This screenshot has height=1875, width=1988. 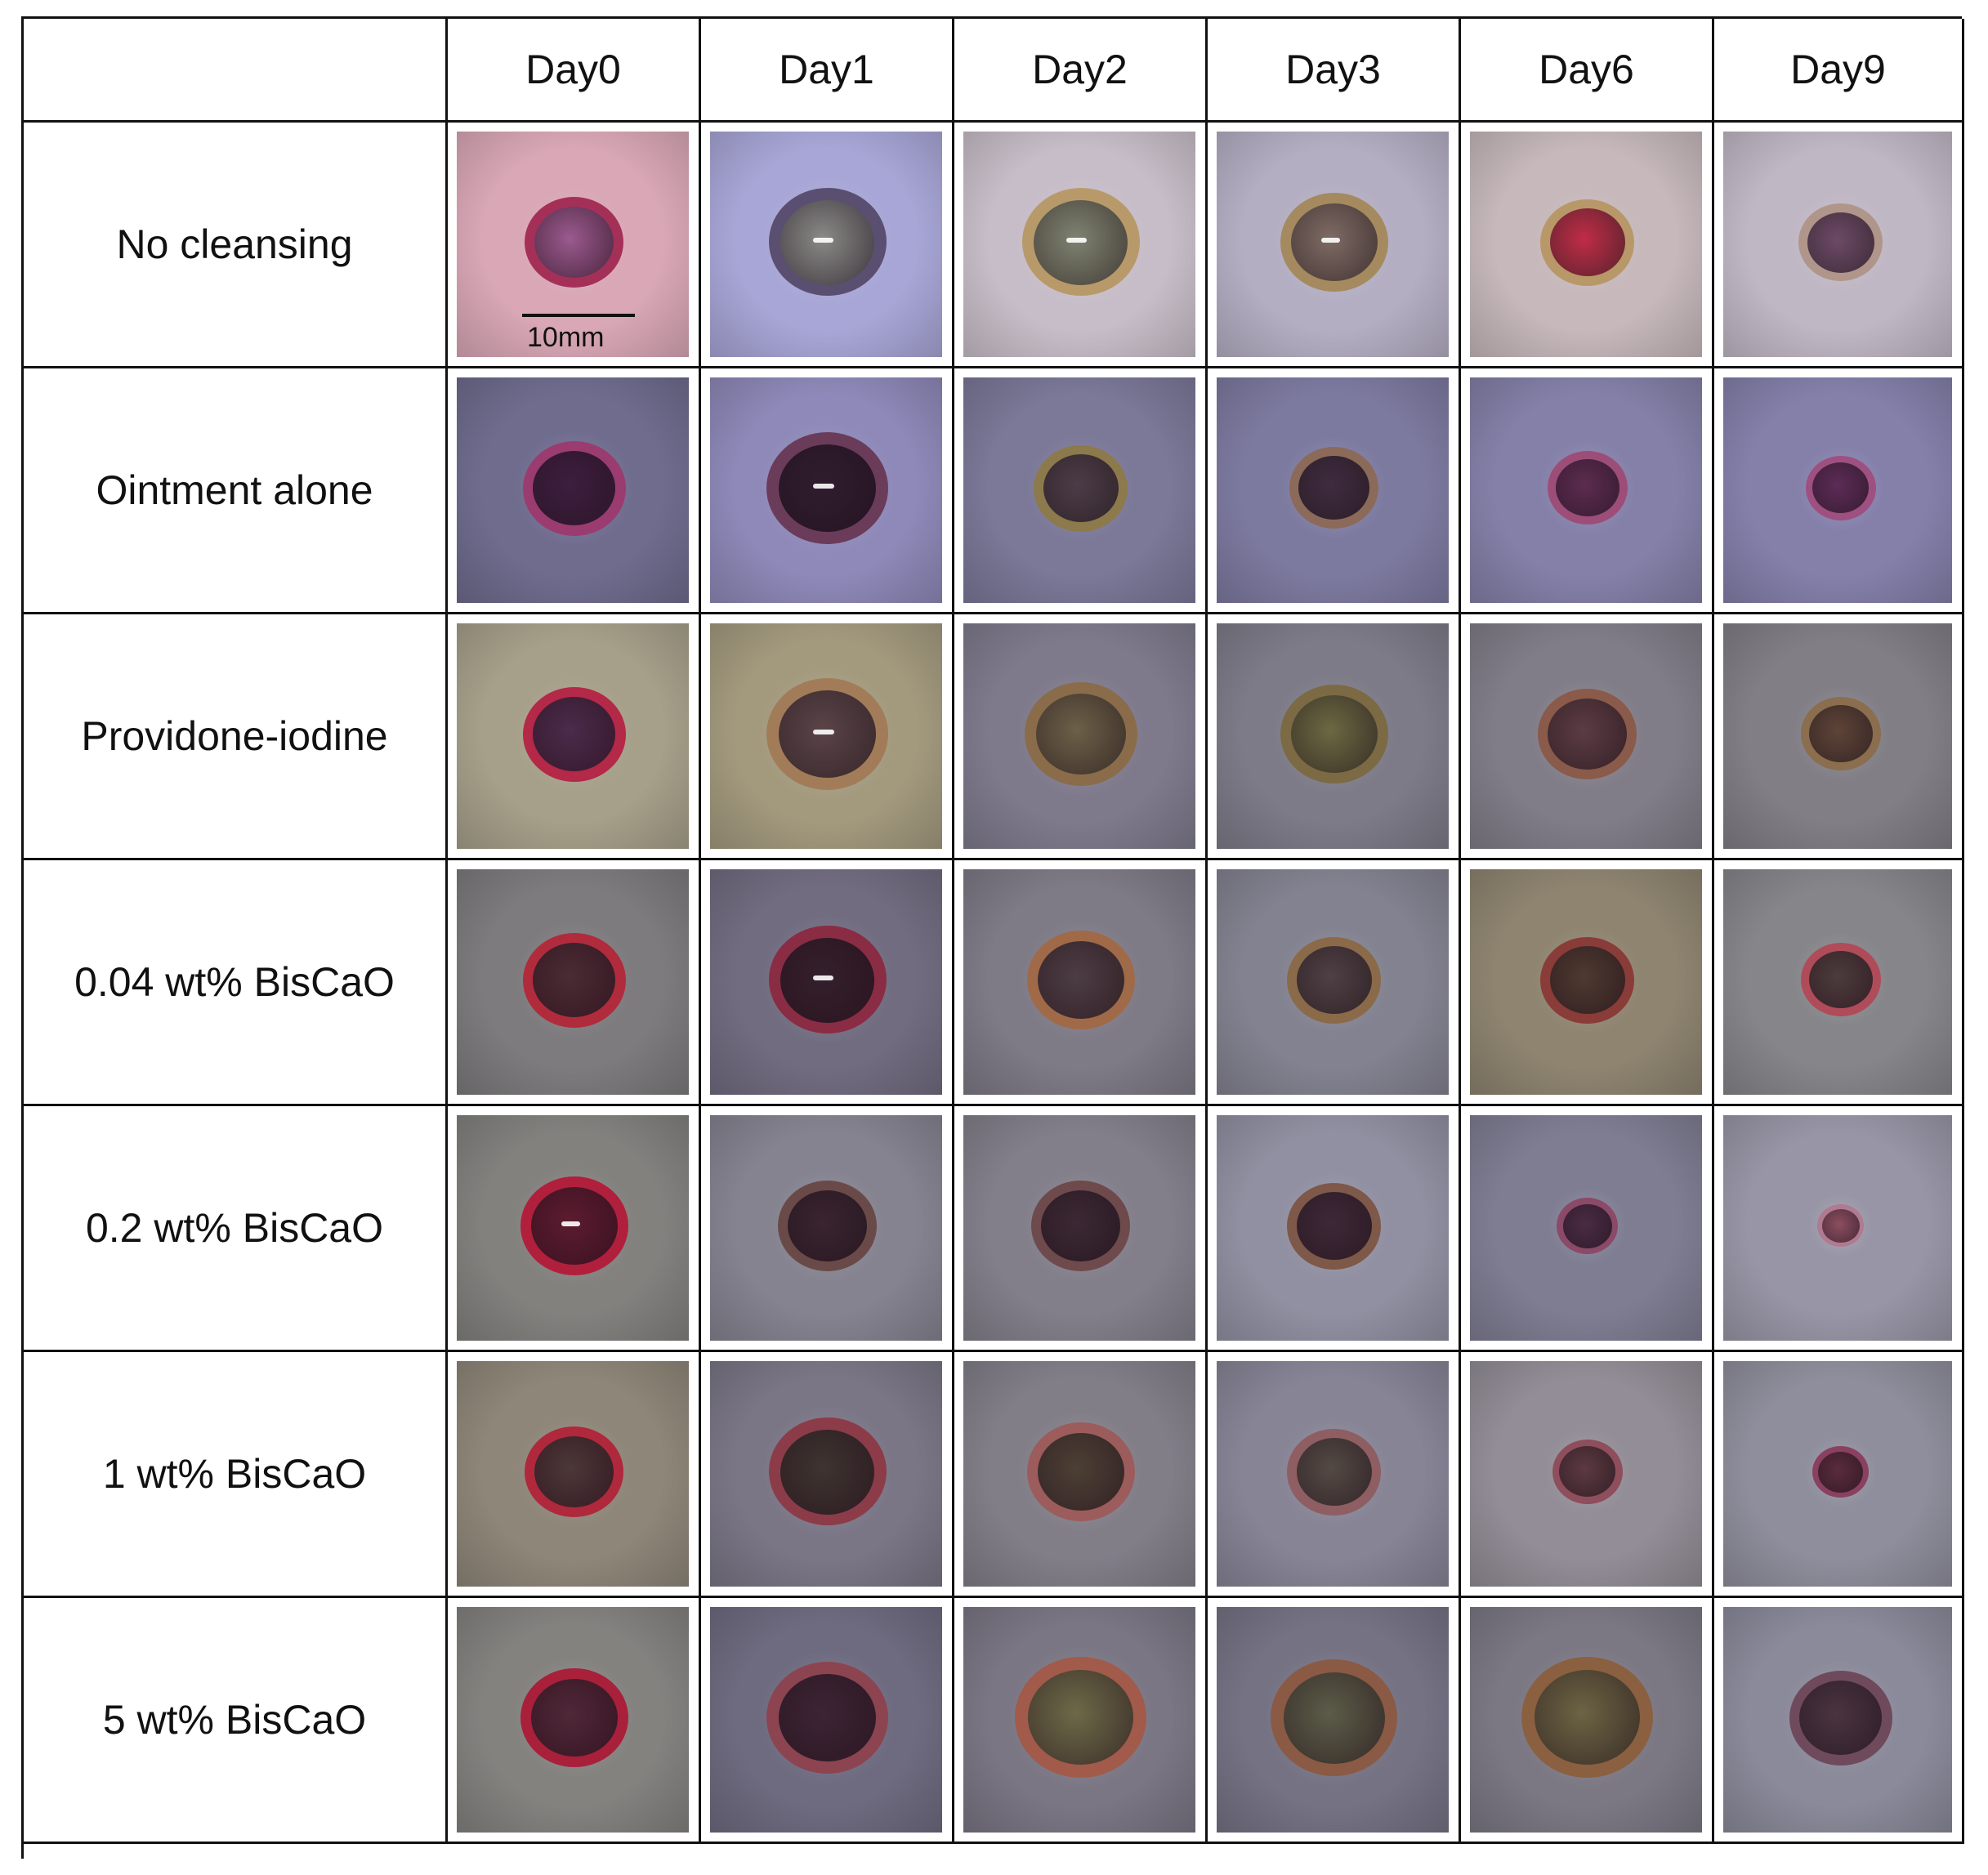 I want to click on day-label: Day0, so click(x=573, y=69).